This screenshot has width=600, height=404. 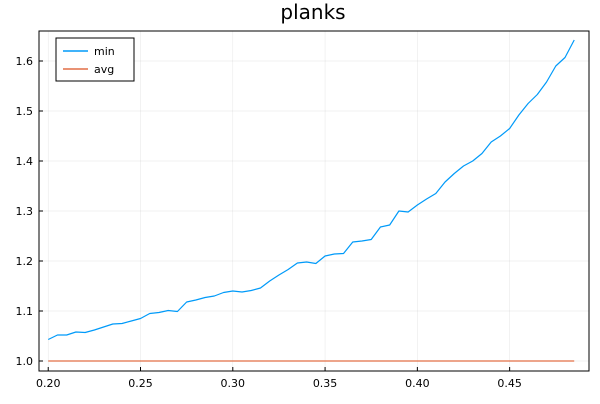 What do you see at coordinates (25, 361) in the screenshot?
I see `y-tick-label: 1.0` at bounding box center [25, 361].